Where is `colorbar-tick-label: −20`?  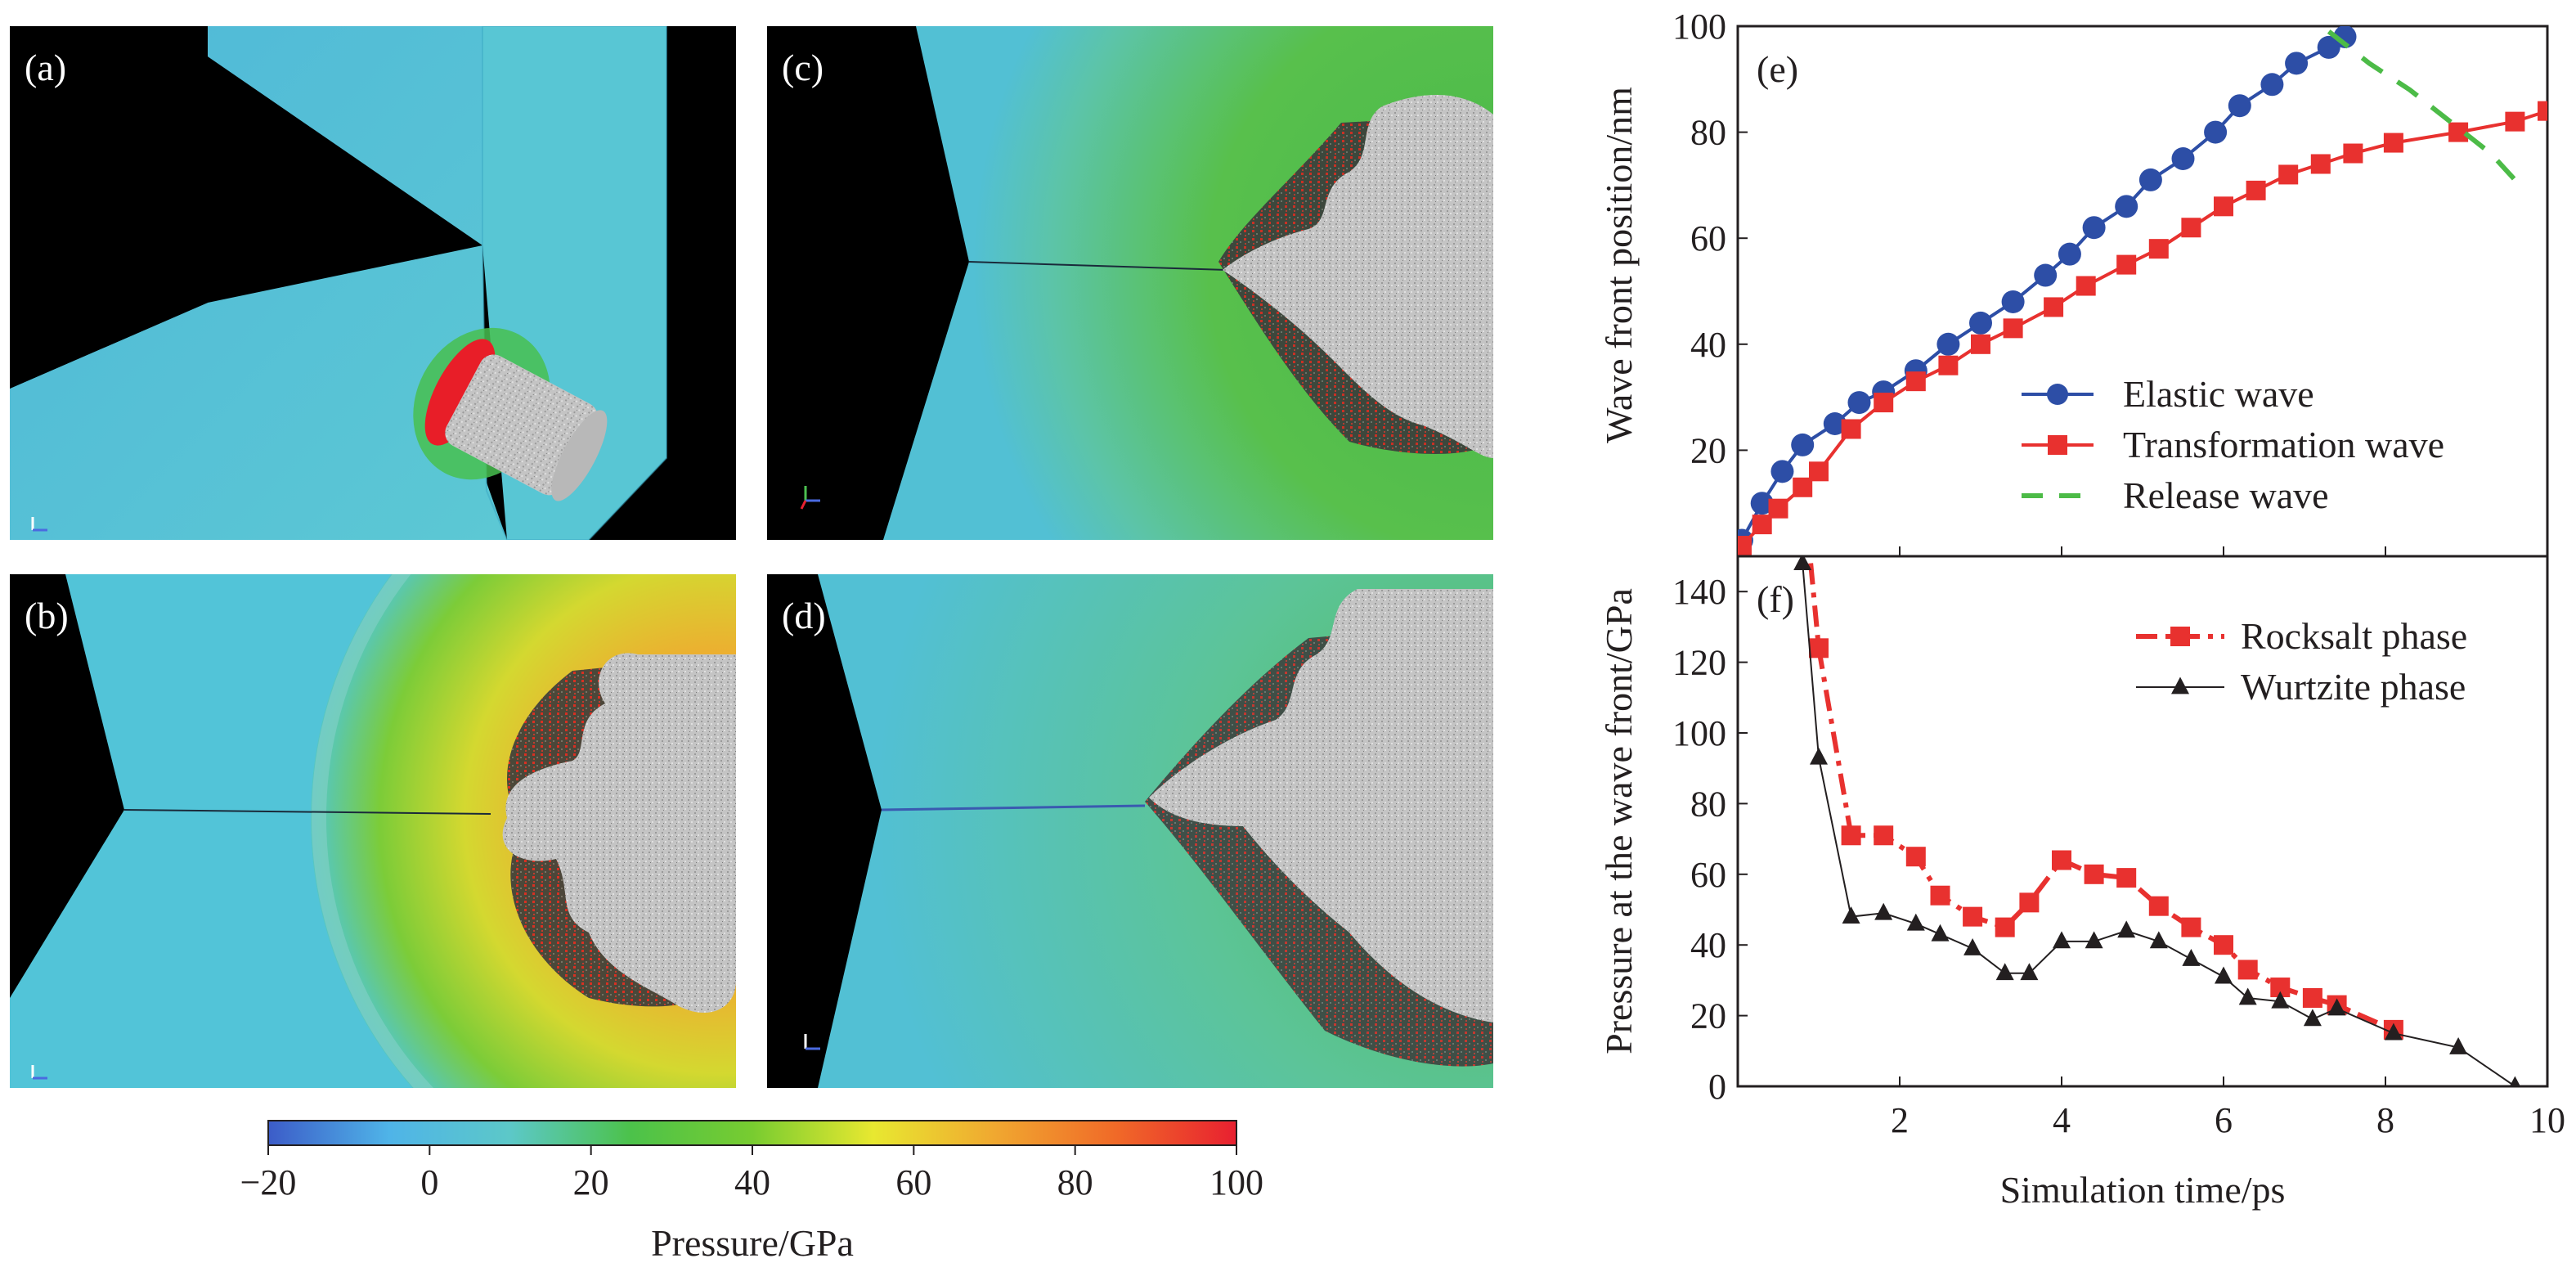 colorbar-tick-label: −20 is located at coordinates (268, 1182).